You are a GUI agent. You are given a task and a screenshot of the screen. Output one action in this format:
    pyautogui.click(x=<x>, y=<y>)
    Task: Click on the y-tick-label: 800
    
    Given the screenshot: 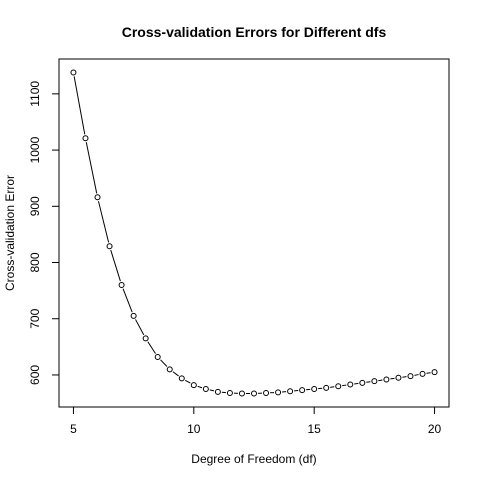 What is the action you would take?
    pyautogui.click(x=35, y=262)
    